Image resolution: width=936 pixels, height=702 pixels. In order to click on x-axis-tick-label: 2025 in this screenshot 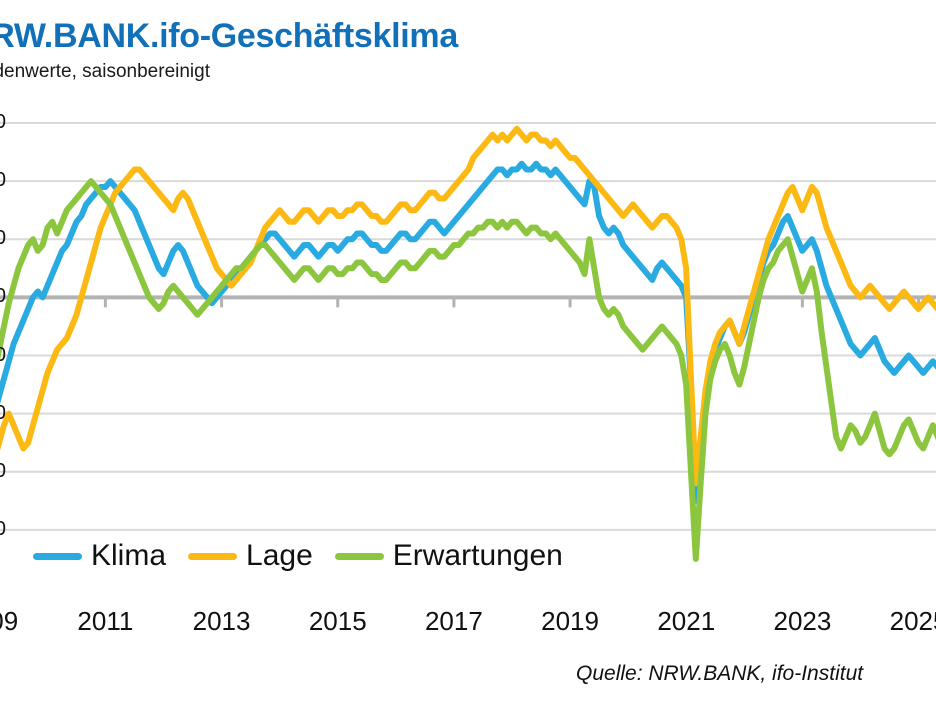, I will do `click(912, 621)`.